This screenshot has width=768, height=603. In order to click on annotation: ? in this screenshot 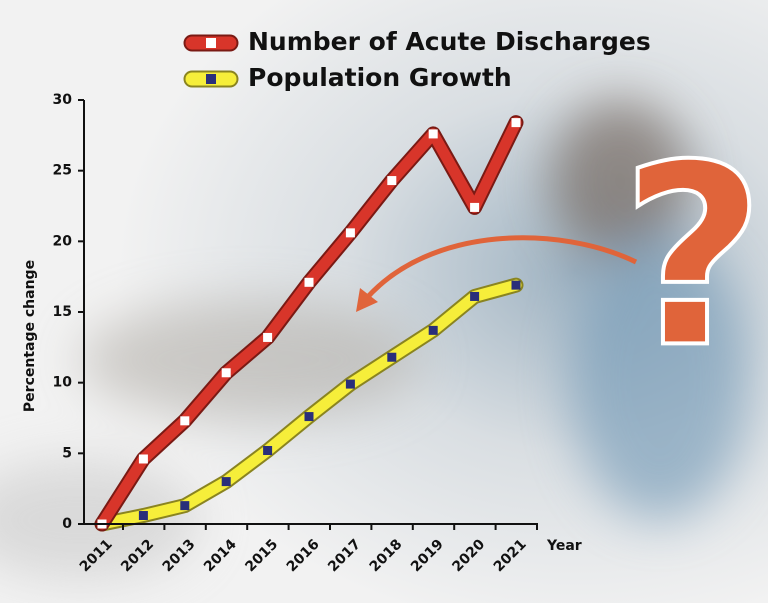, I will do `click(692, 256)`.